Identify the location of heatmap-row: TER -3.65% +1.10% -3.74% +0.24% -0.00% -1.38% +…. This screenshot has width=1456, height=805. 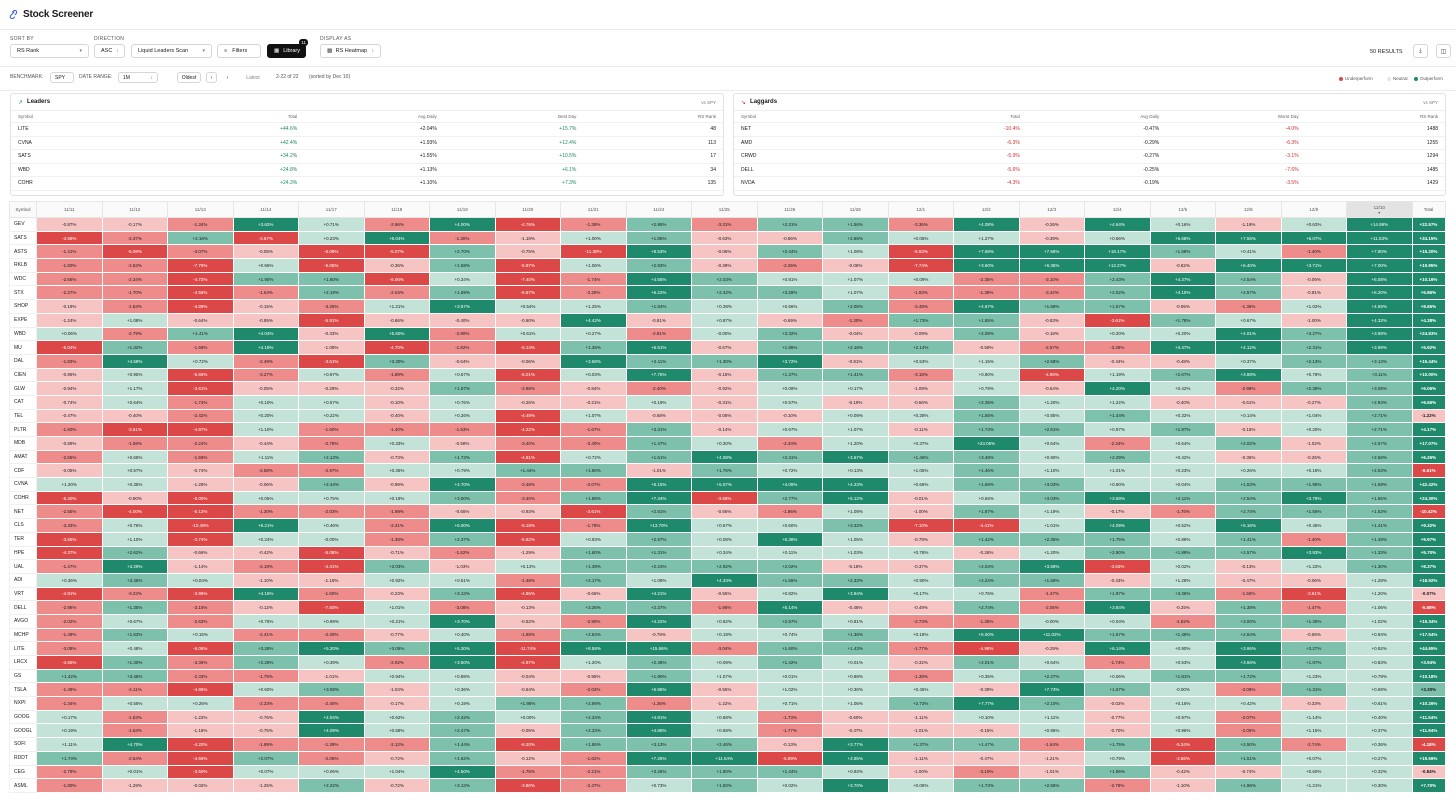
(727, 539).